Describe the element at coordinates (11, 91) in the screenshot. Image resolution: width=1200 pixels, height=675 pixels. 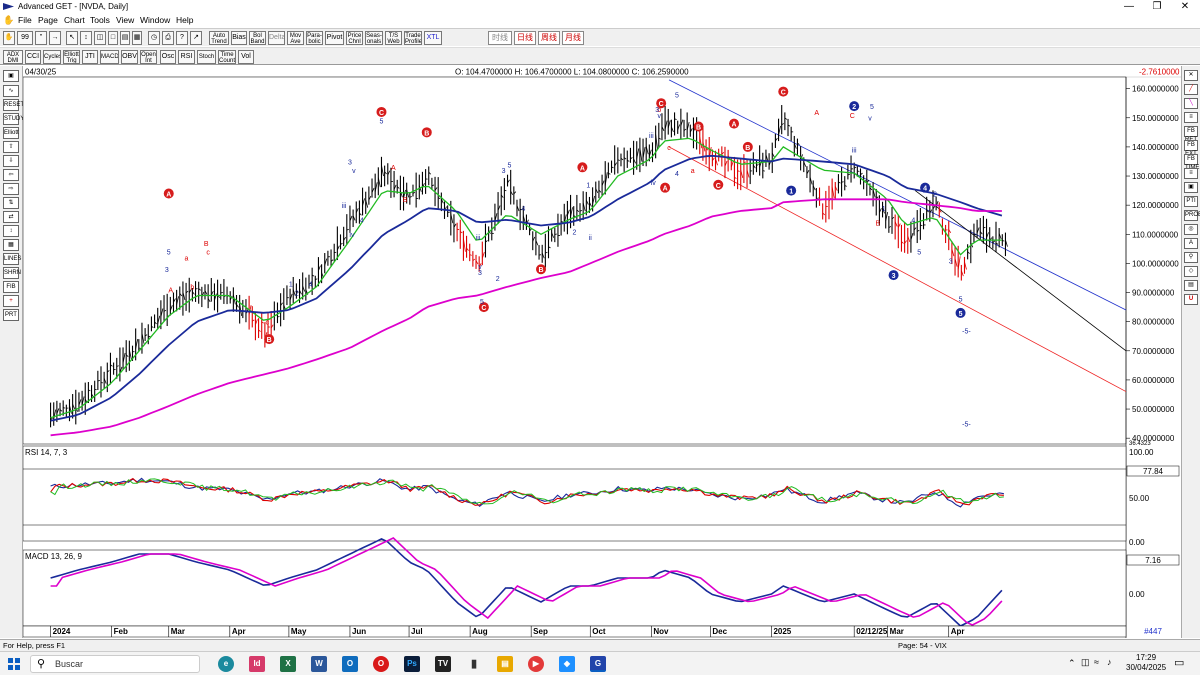
I see `chart-tool-icon: ∿` at that location.